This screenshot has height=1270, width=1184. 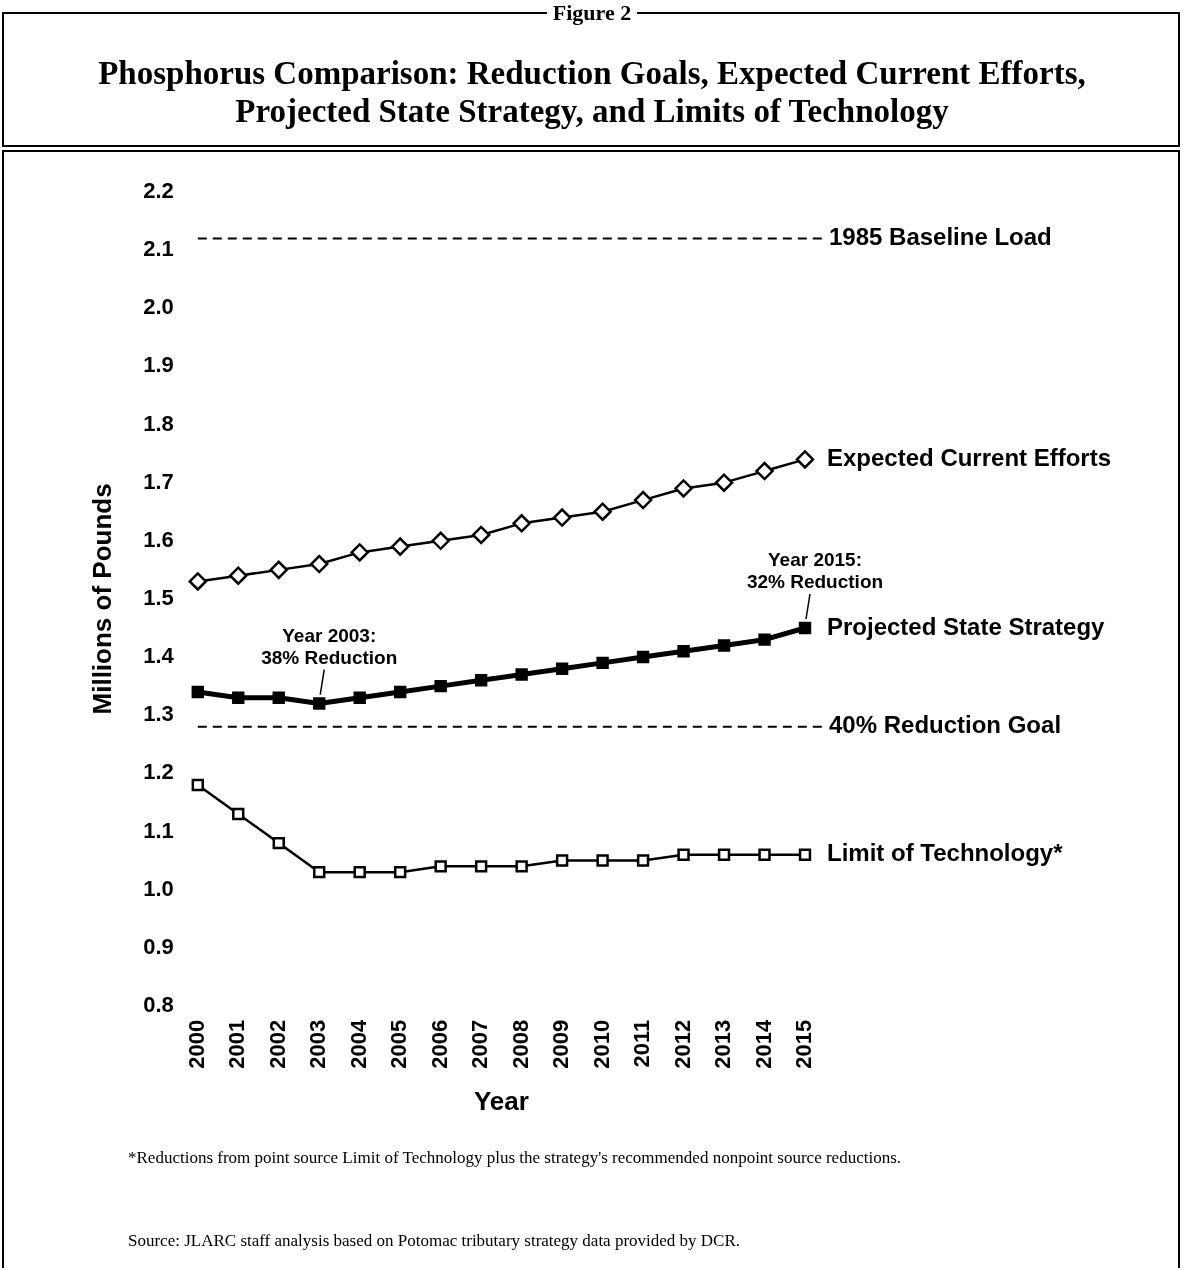 I want to click on y-axis-title: Millions of Pounds, so click(x=101, y=599).